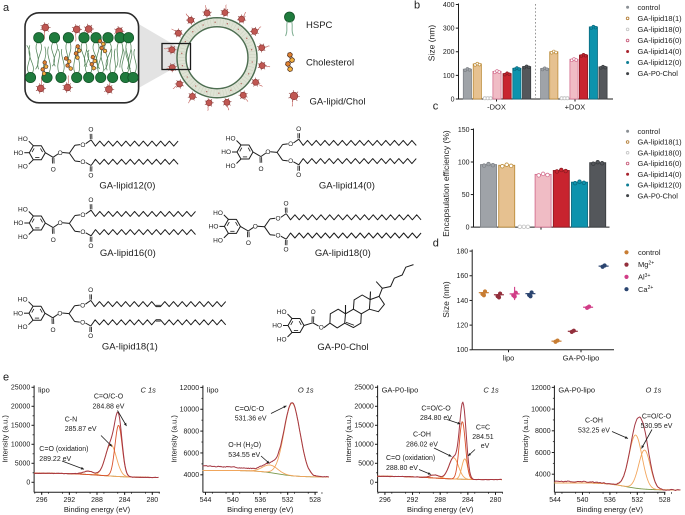 Image resolution: width=685 pixels, height=515 pixels. What do you see at coordinates (69, 500) in the screenshot?
I see `svg-text: 292` at bounding box center [69, 500].